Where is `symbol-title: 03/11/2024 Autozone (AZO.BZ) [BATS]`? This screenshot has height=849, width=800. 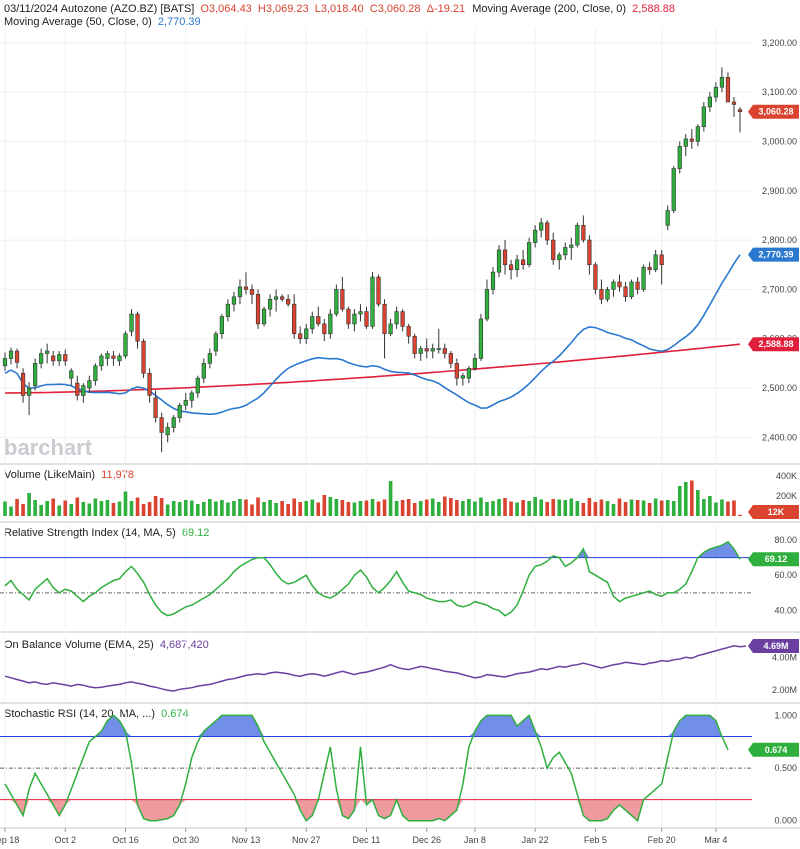 symbol-title: 03/11/2024 Autozone (AZO.BZ) [BATS] is located at coordinates (99, 9).